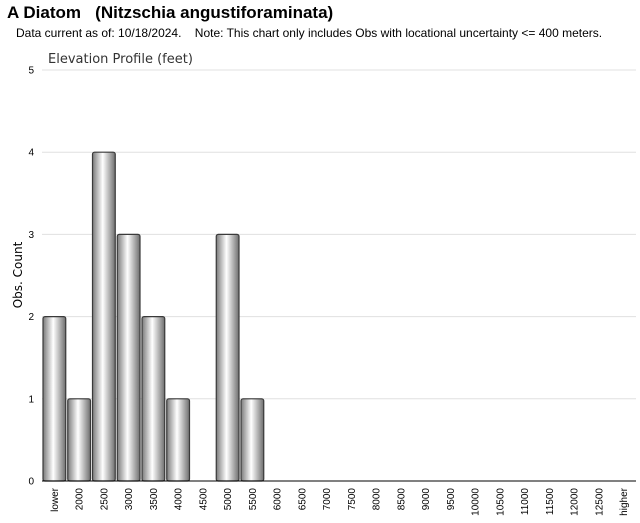  What do you see at coordinates (129, 499) in the screenshot?
I see `x-tick-label: 3000` at bounding box center [129, 499].